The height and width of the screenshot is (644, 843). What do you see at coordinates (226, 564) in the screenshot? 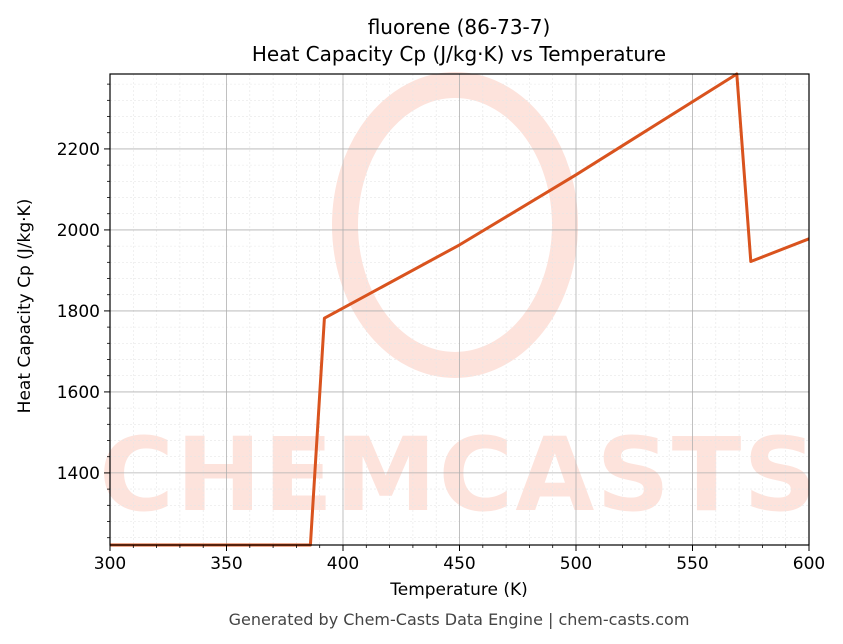
I see `x-tick-label: 350` at bounding box center [226, 564].